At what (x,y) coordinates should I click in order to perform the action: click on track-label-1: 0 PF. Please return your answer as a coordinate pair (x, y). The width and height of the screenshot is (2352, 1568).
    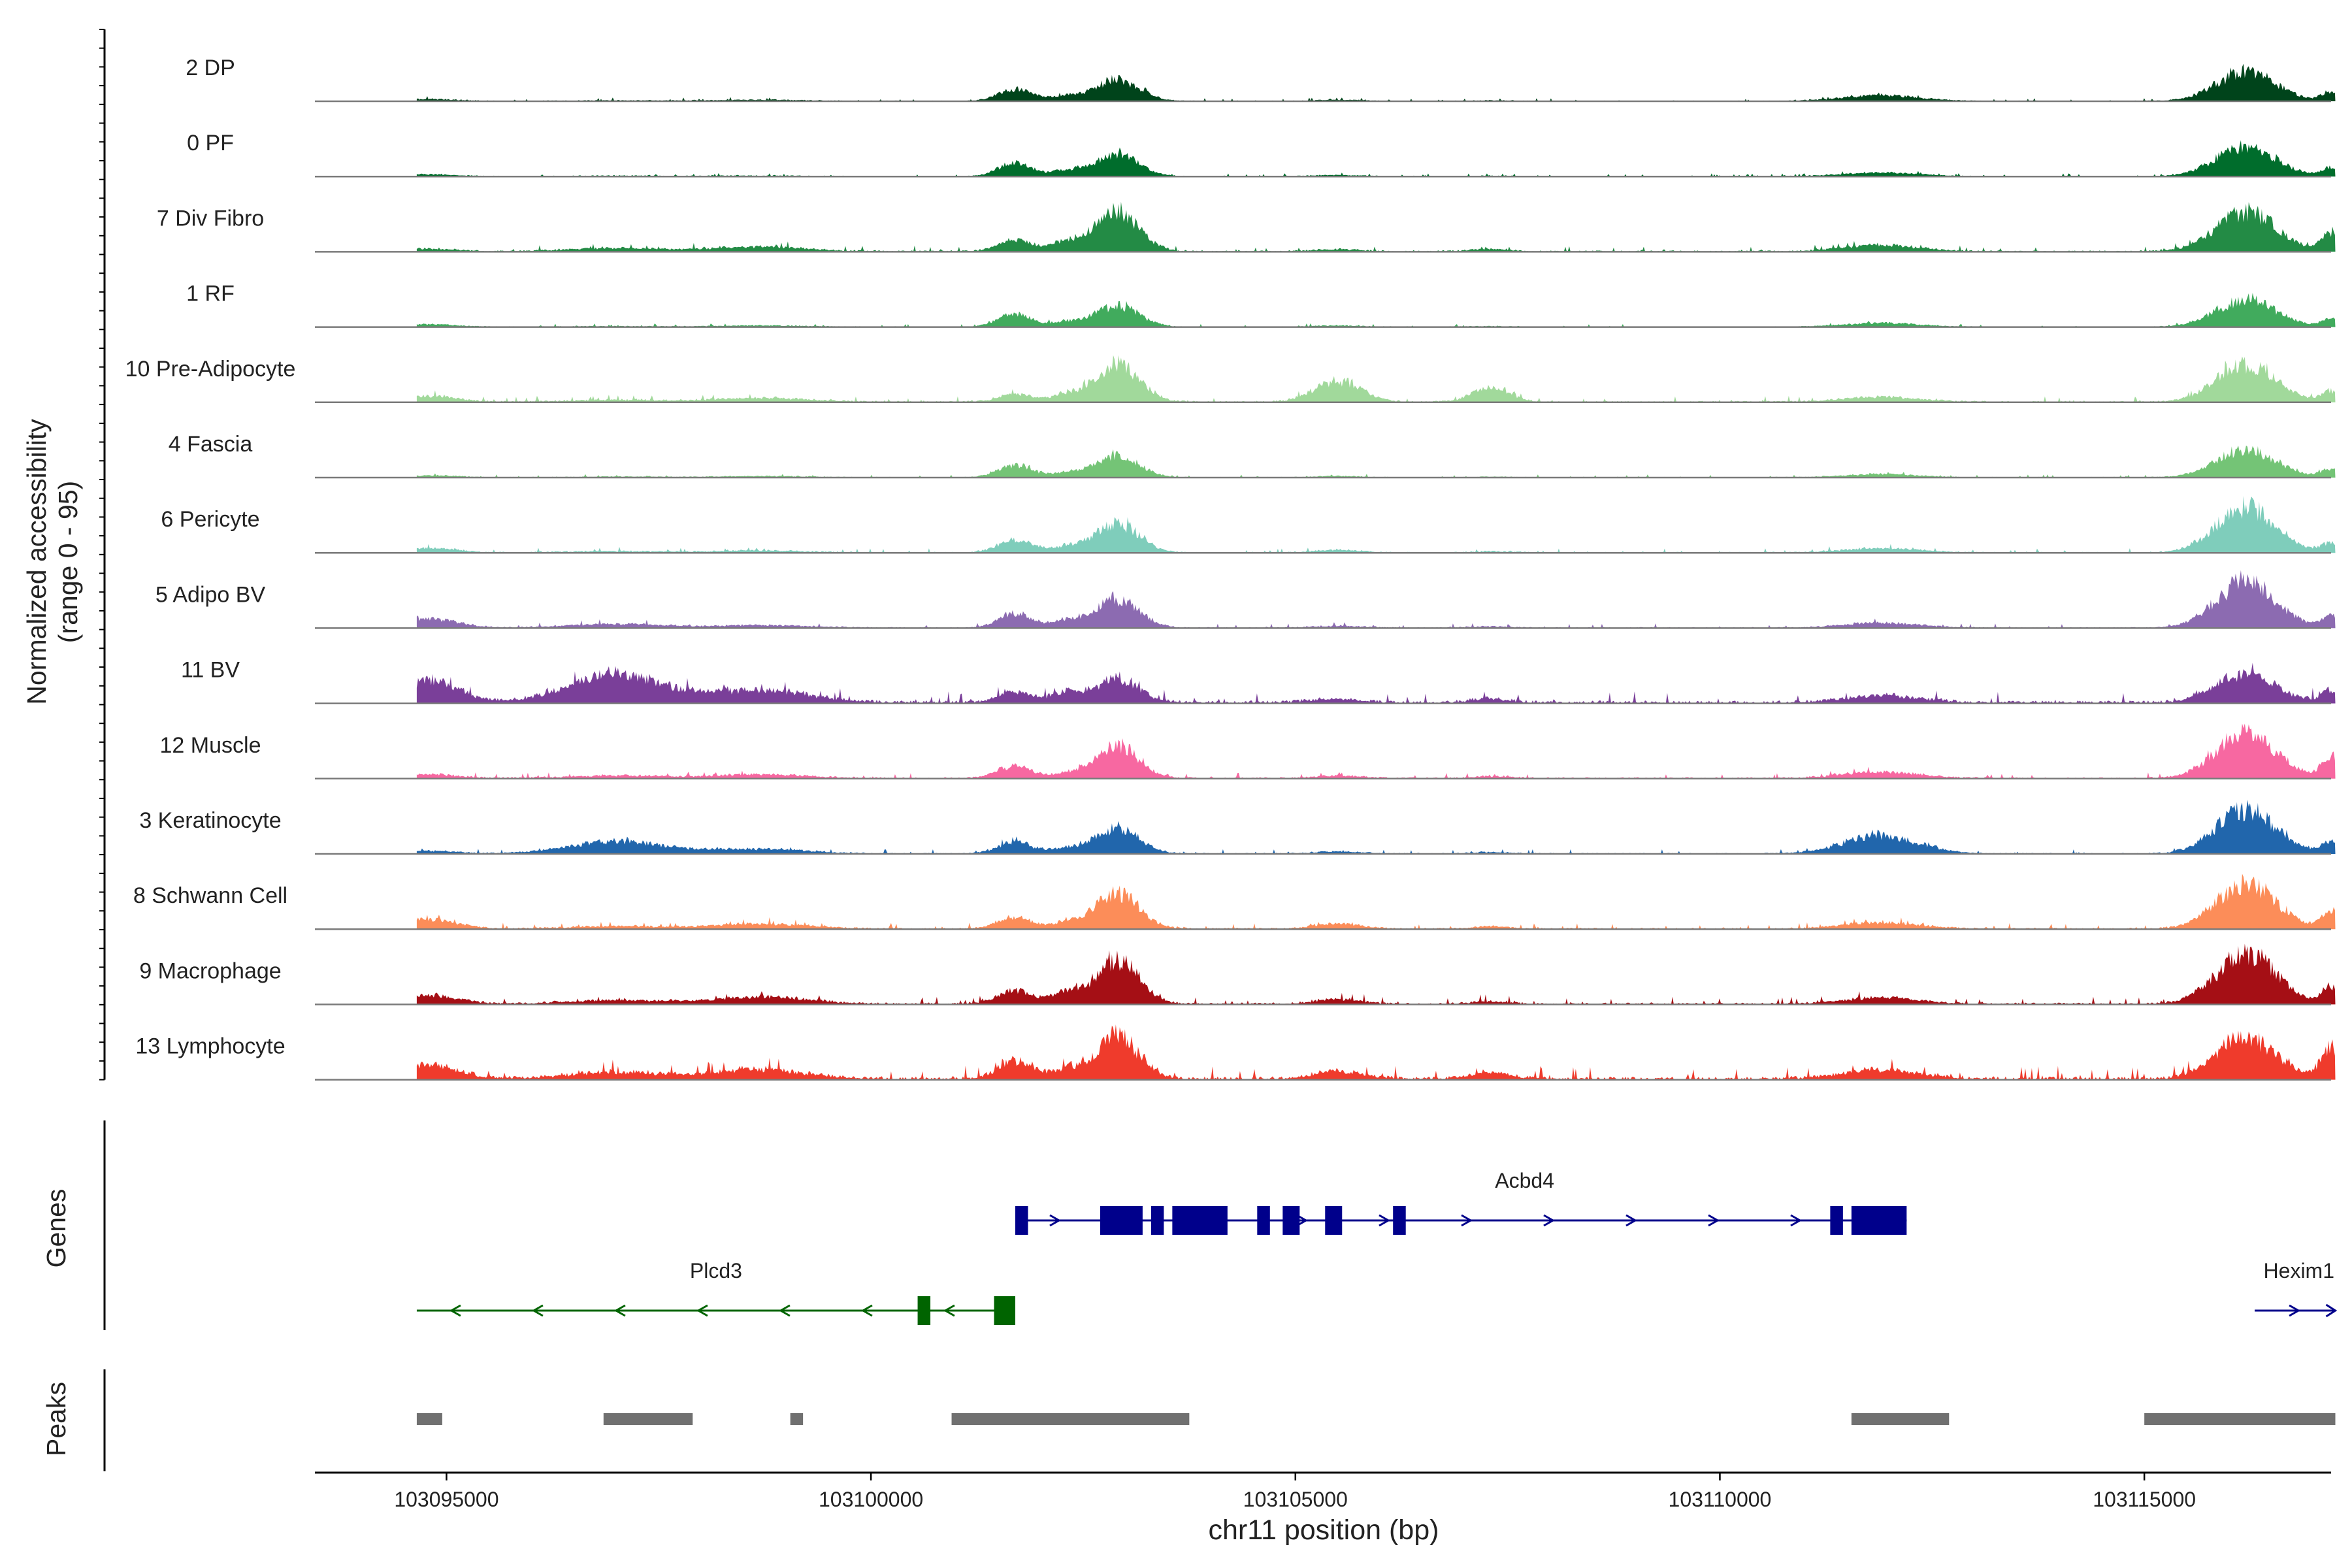
    Looking at the image, I should click on (210, 143).